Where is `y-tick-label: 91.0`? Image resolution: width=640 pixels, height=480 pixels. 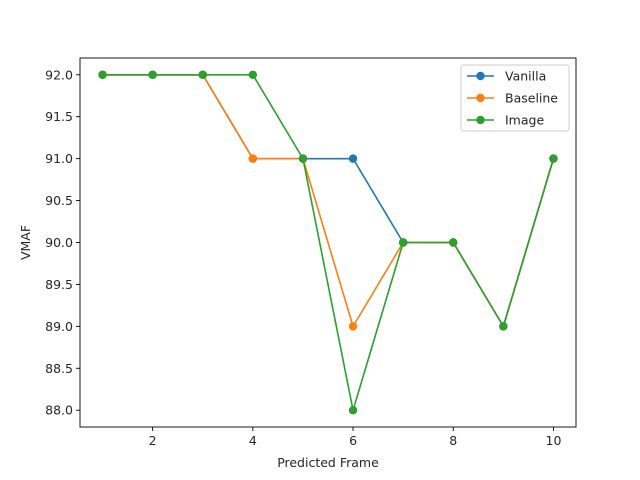
y-tick-label: 91.0 is located at coordinates (59, 158).